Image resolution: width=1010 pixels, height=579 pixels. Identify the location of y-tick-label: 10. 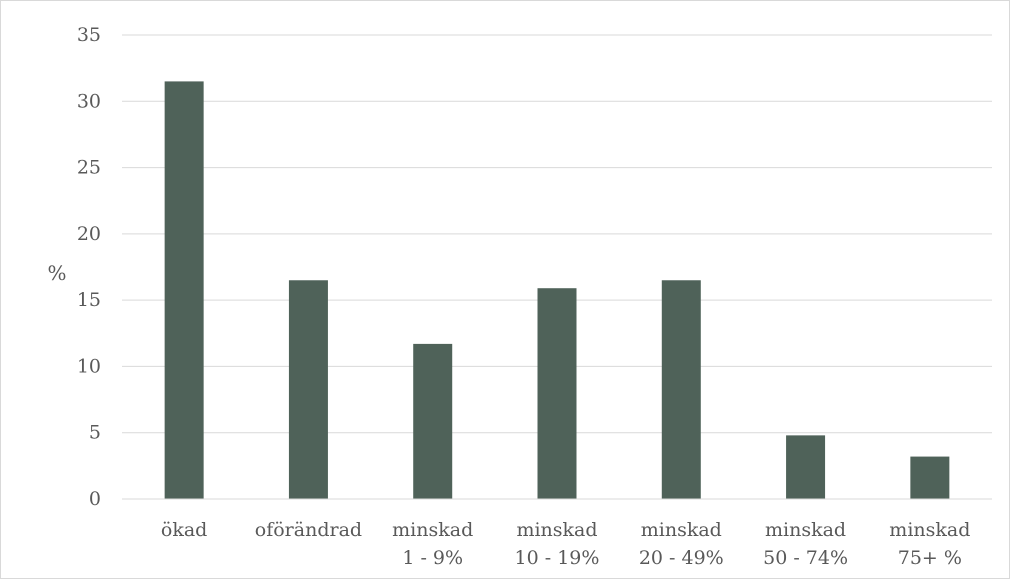
(89, 366).